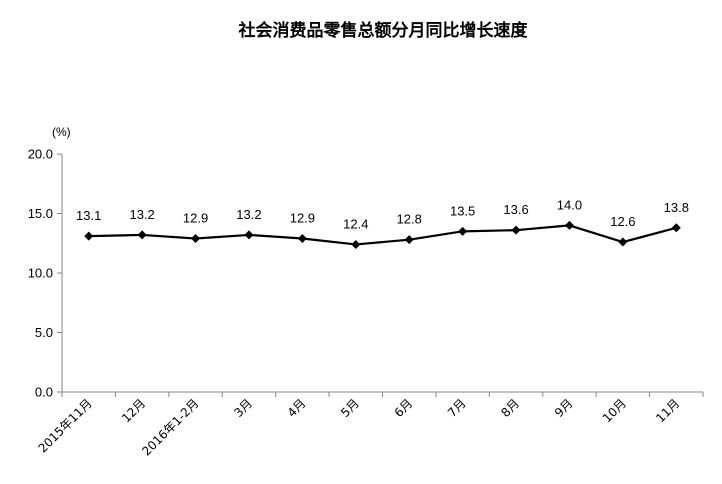  I want to click on x-tick-label: 6月, so click(404, 408).